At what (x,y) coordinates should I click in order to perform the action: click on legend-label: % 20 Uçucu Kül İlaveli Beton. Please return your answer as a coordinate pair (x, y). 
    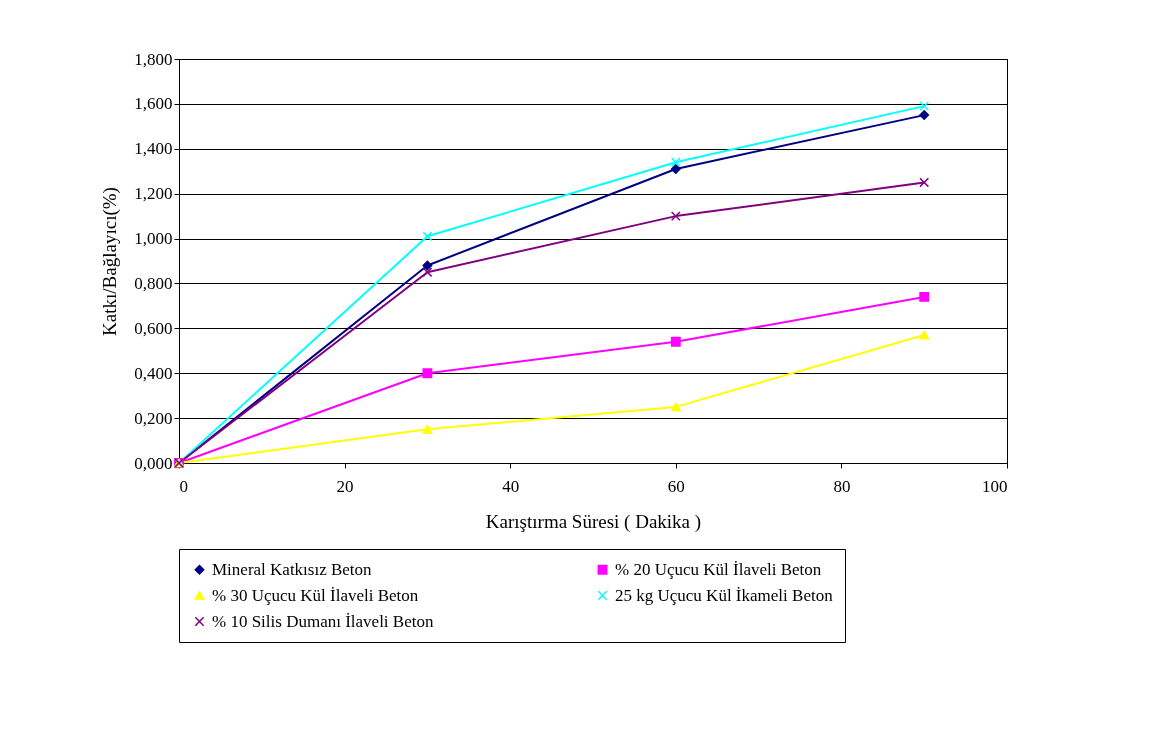
    Looking at the image, I should click on (718, 569).